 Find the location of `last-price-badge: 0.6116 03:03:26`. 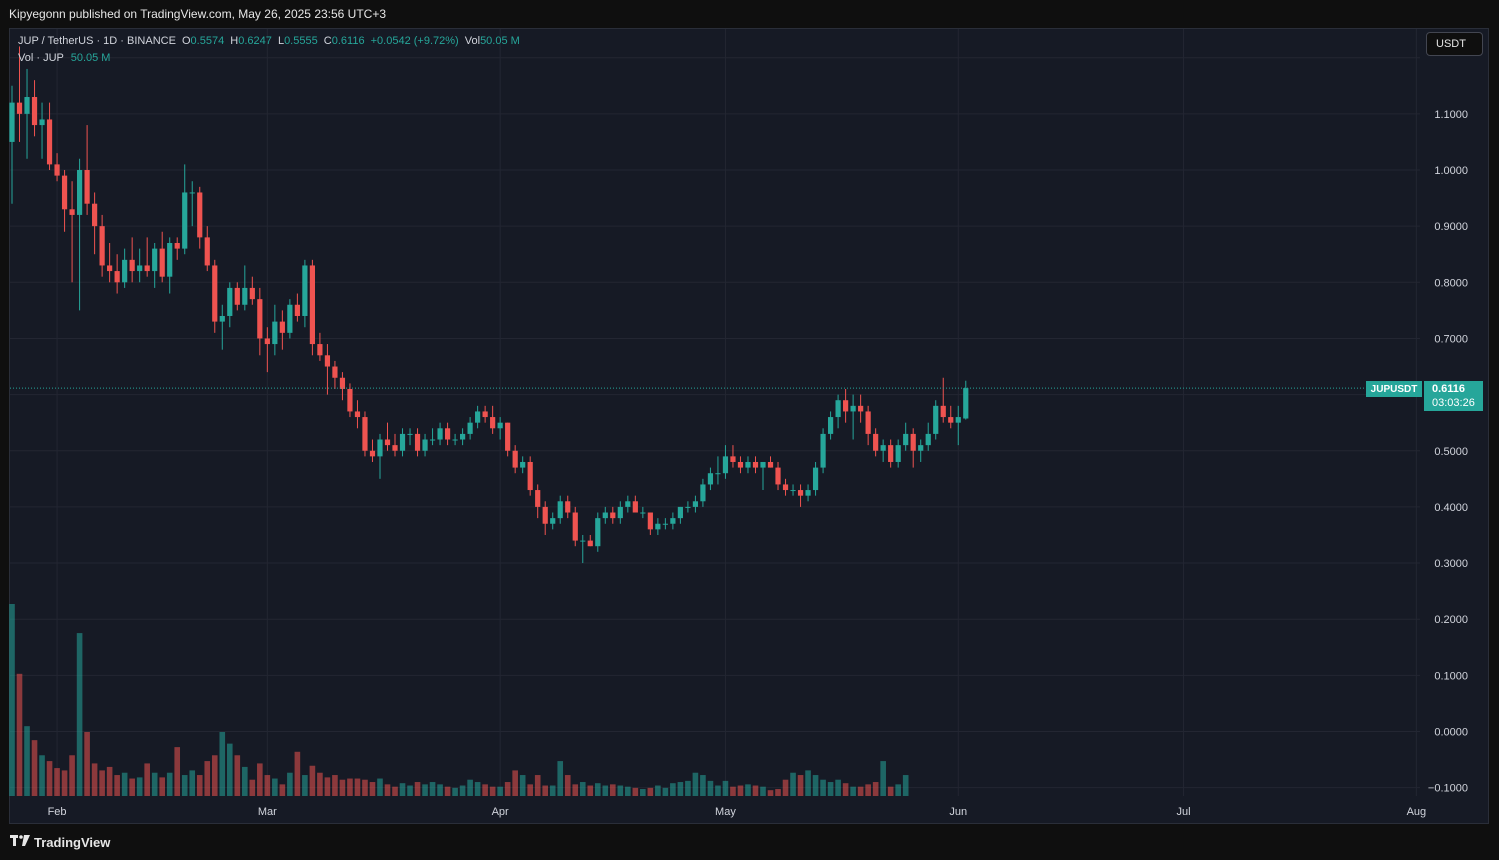

last-price-badge: 0.6116 03:03:26 is located at coordinates (1453, 396).